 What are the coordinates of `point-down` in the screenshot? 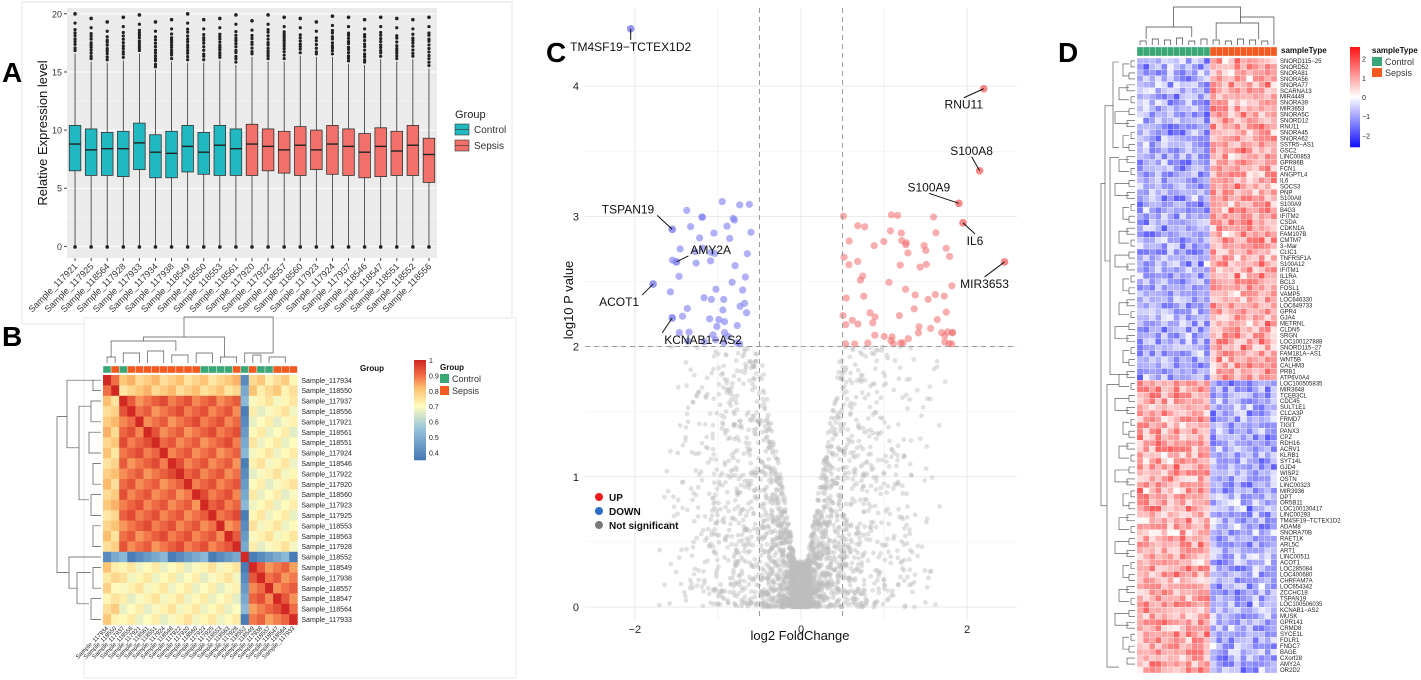 It's located at (690, 227).